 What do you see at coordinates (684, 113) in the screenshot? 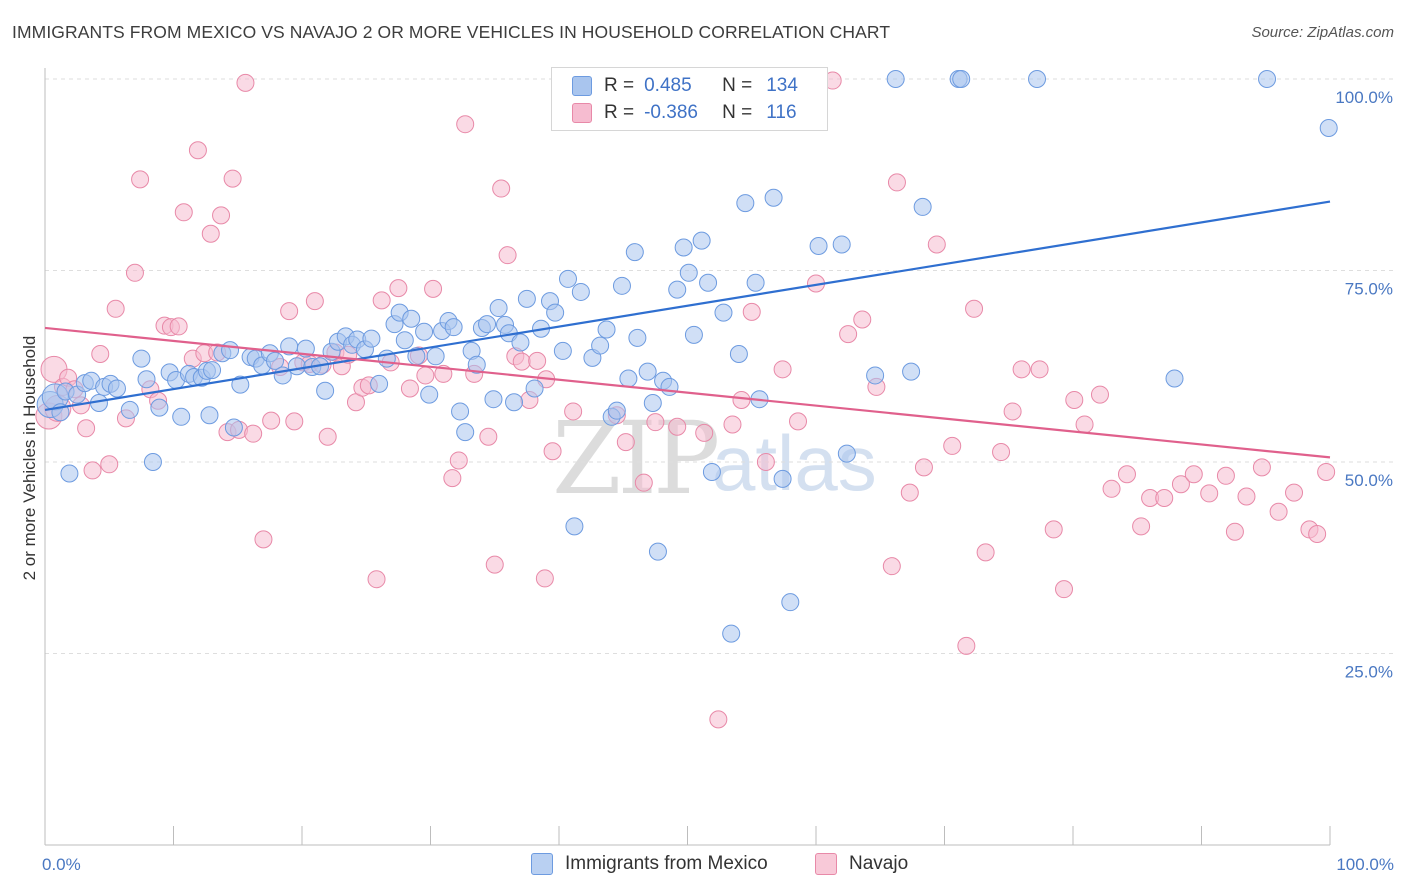
I see `legend-row-navajo: R = -0.386 N = 116` at bounding box center [684, 113].